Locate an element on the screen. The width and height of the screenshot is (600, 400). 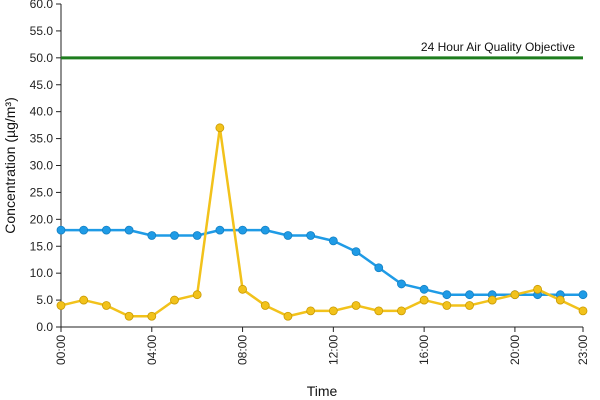
y-tick-label: 45.0 is located at coordinates (42, 85).